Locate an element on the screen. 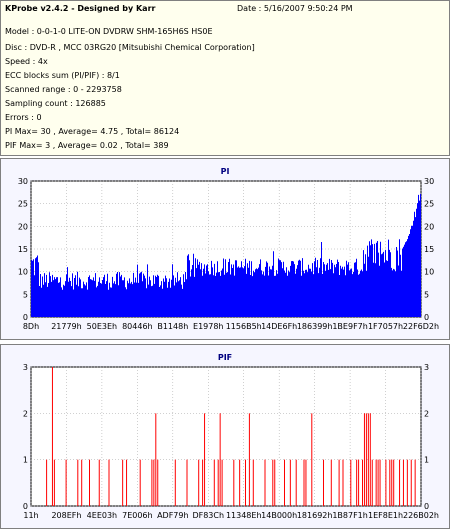  info-speed: Speed : 4x is located at coordinates (26, 61).